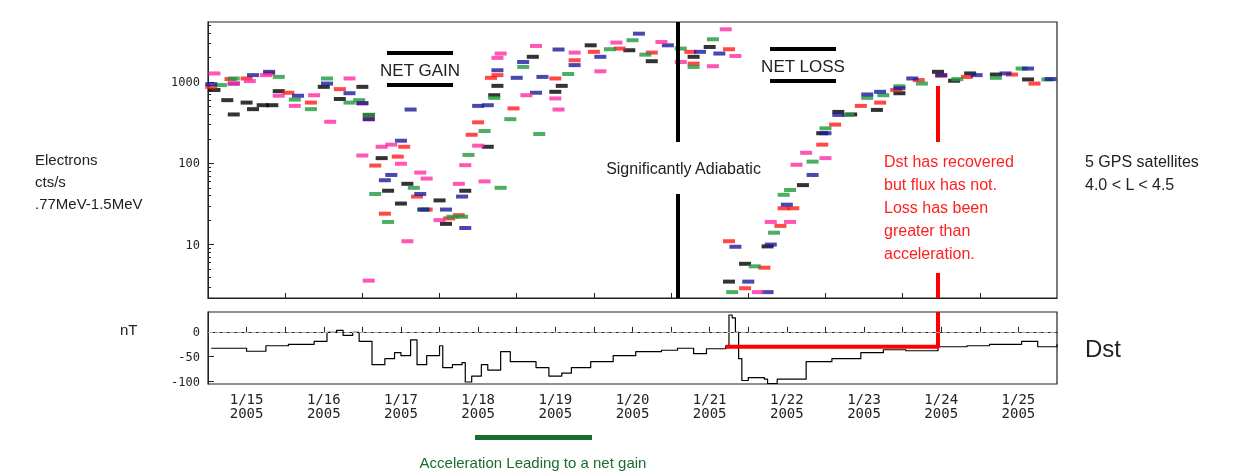 This screenshot has height=471, width=1250. What do you see at coordinates (533, 462) in the screenshot?
I see `text: Acceleration Leading to a net gain` at bounding box center [533, 462].